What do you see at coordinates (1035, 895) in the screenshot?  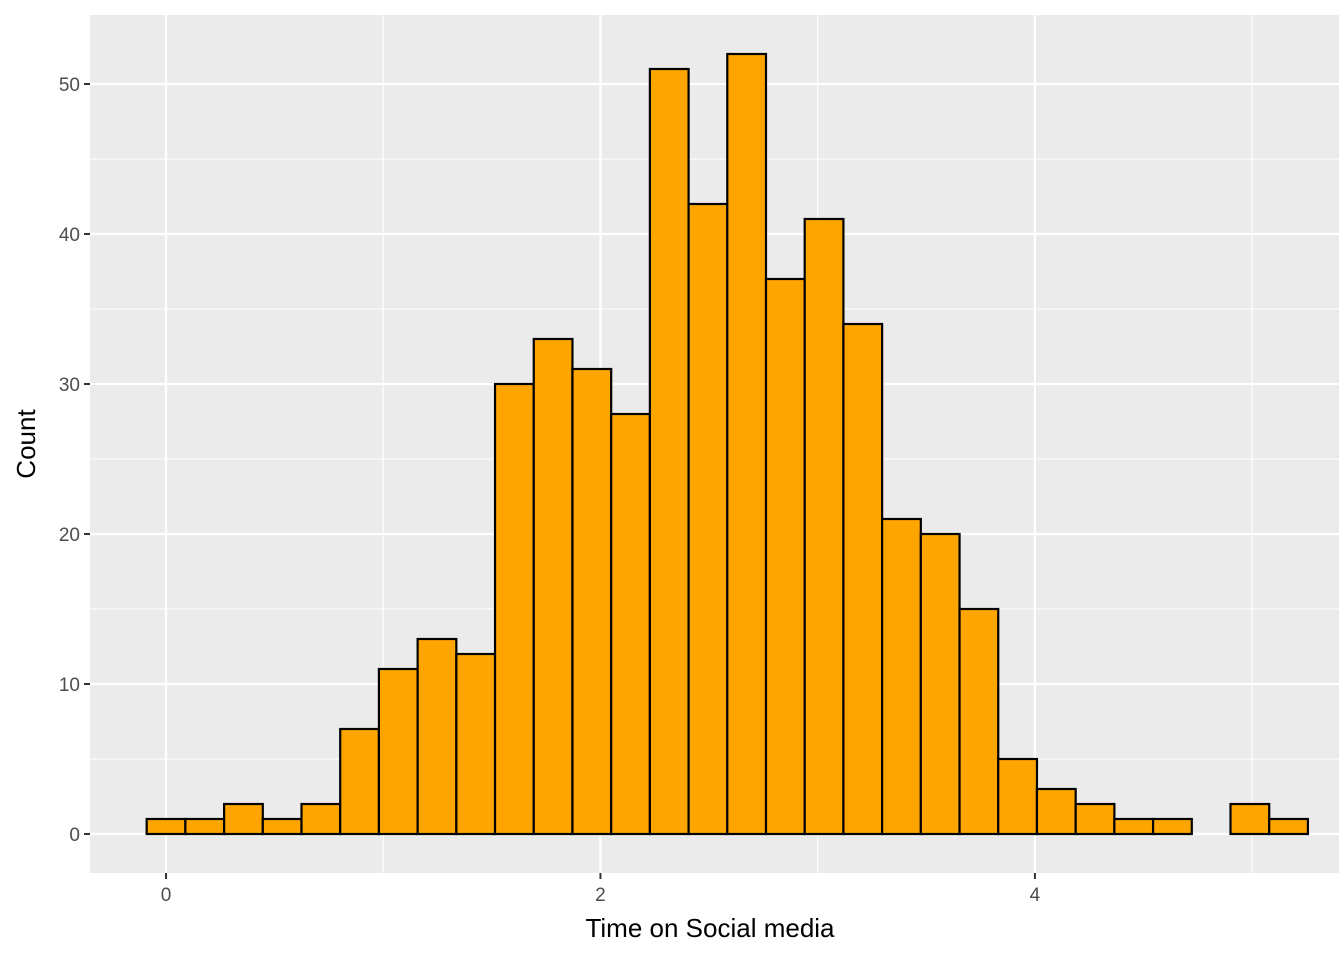 I see `x-tick-label: 4` at bounding box center [1035, 895].